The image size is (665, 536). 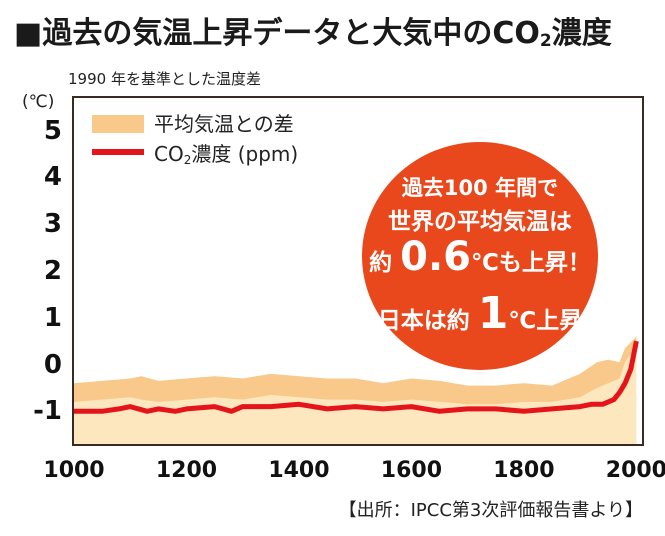 What do you see at coordinates (52, 224) in the screenshot?
I see `y-tick-label: 3` at bounding box center [52, 224].